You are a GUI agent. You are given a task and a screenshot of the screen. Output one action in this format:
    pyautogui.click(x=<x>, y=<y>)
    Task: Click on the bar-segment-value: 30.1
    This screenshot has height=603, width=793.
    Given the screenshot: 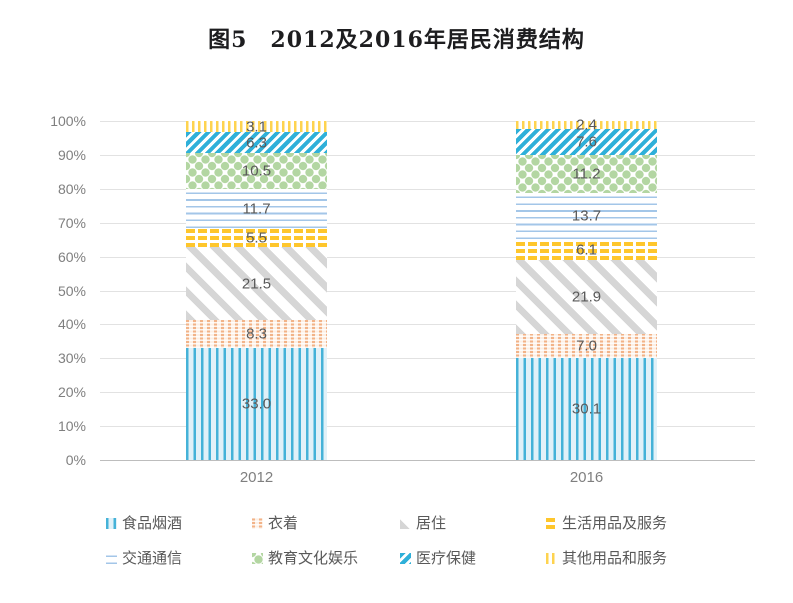 What is the action you would take?
    pyautogui.click(x=586, y=409)
    